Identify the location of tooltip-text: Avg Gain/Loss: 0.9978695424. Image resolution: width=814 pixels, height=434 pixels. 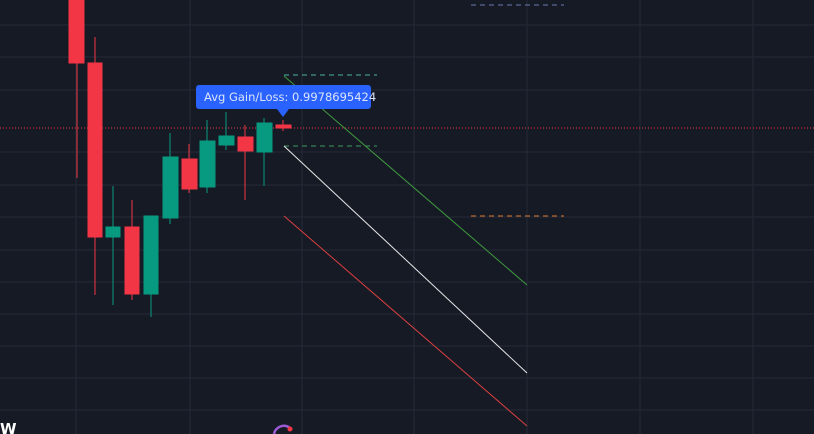
(290, 97).